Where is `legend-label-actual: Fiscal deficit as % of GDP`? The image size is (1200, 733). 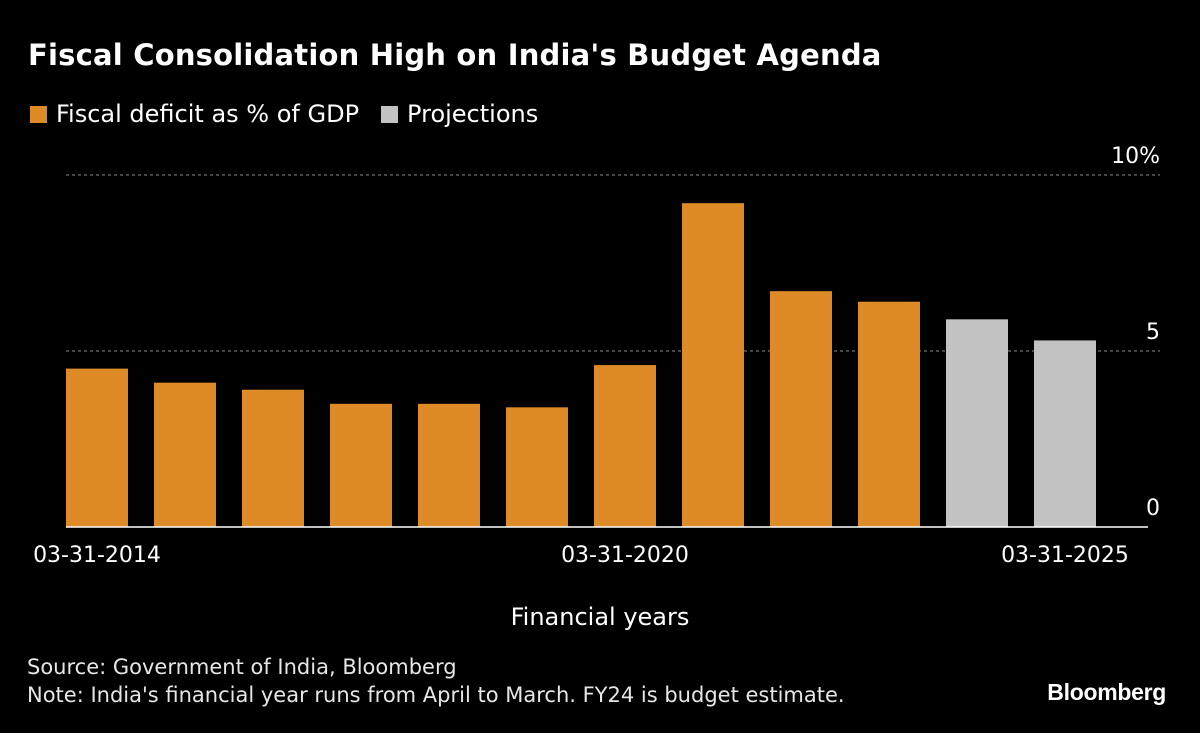 legend-label-actual: Fiscal deficit as % of GDP is located at coordinates (208, 114).